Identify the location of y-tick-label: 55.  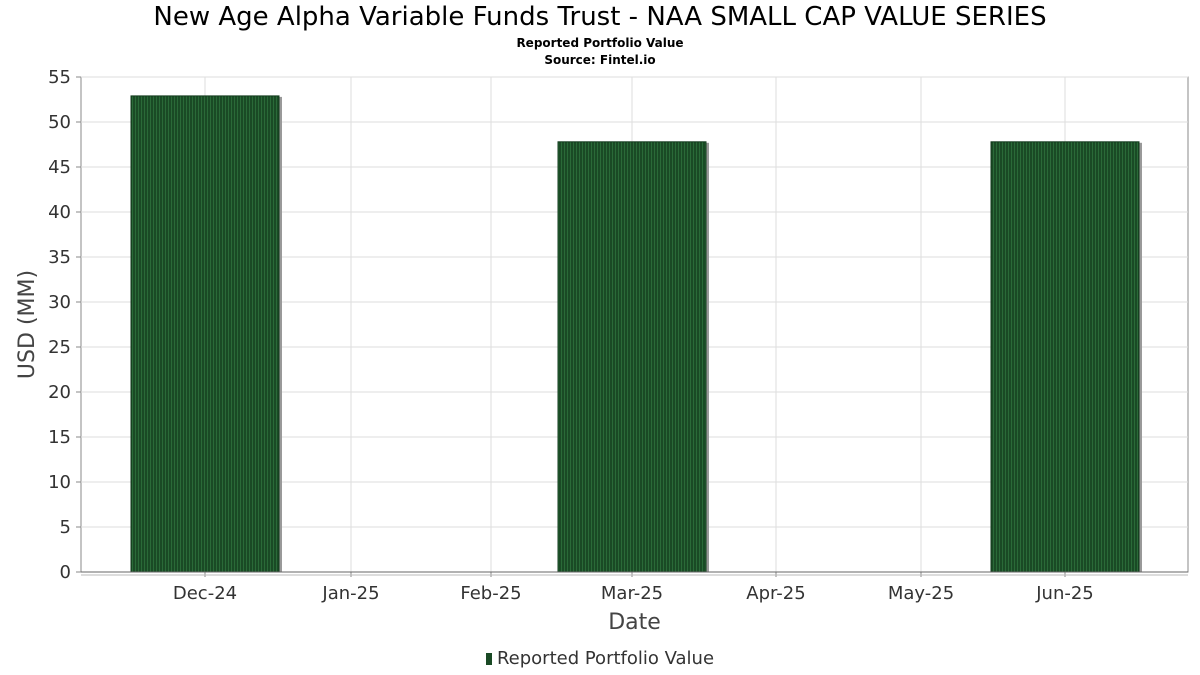
(59, 77).